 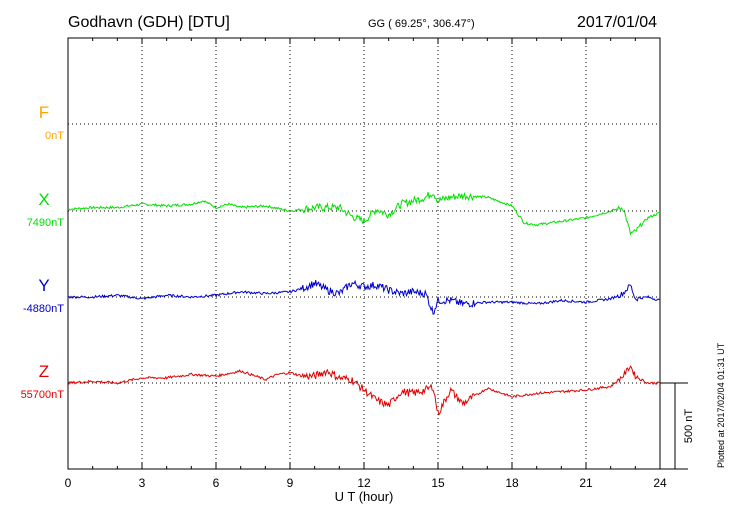 What do you see at coordinates (142, 483) in the screenshot?
I see `x-tick-label: 3` at bounding box center [142, 483].